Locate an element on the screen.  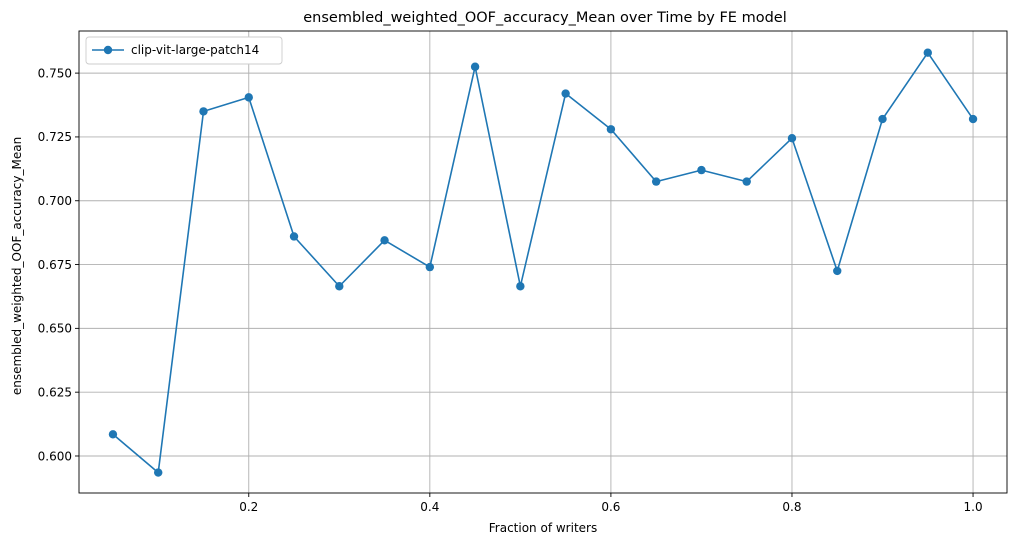
legend-label: clip-vit-large-patch14 is located at coordinates (195, 50).